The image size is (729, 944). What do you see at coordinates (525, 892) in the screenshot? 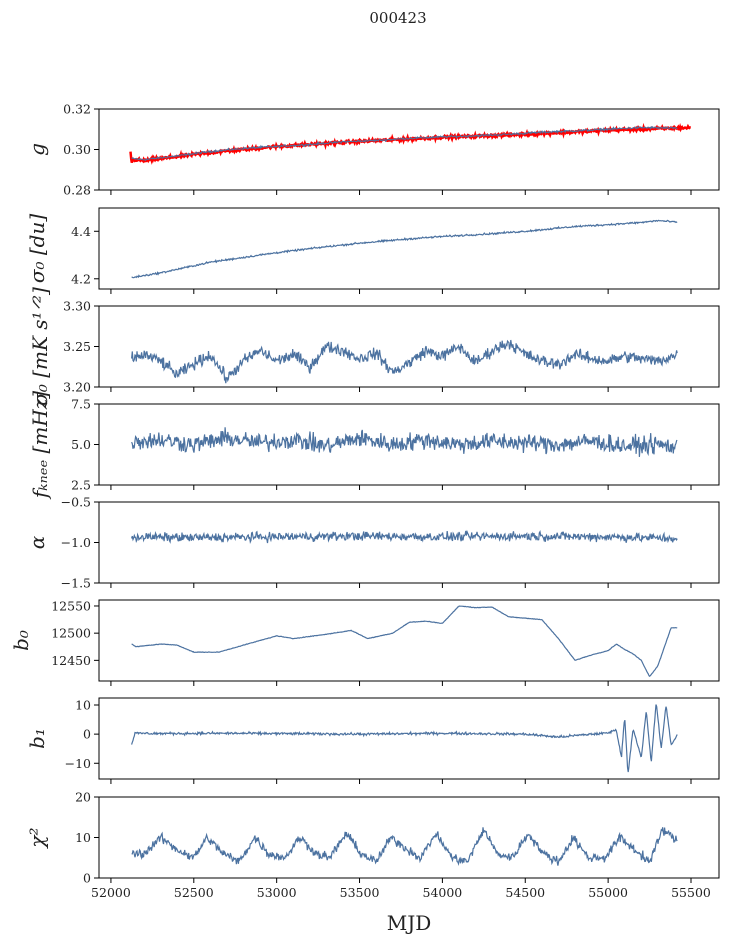
I see `x-tick-label: 54500` at bounding box center [525, 892].